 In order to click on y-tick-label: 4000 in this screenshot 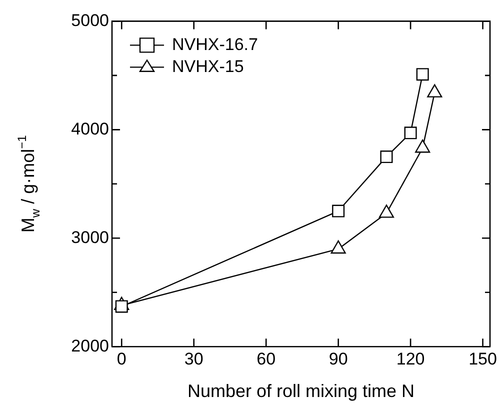, I will do `click(90, 128)`.